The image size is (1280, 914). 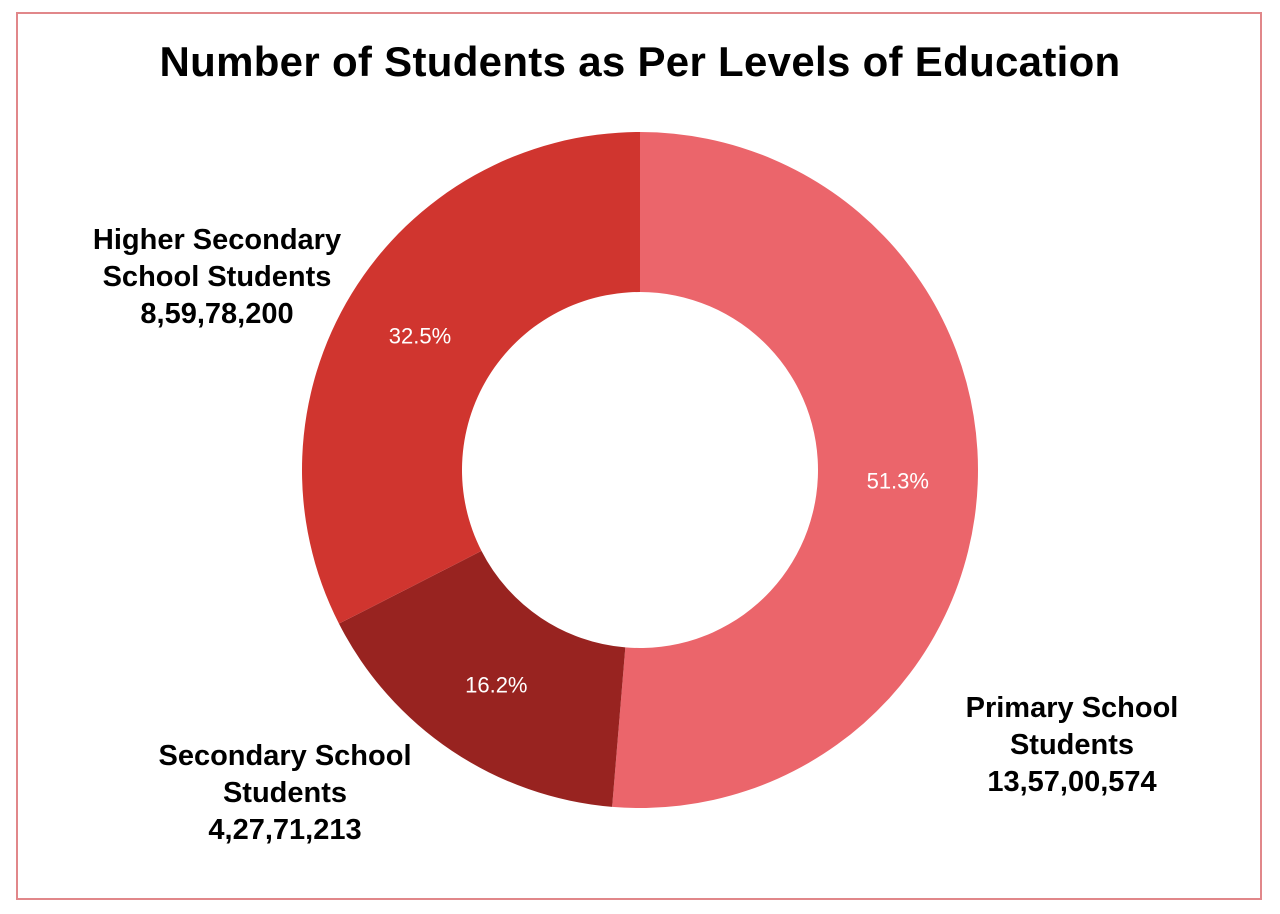 I want to click on label-secondary: Secondary School Students 4,27,71,213, so click(x=285, y=793).